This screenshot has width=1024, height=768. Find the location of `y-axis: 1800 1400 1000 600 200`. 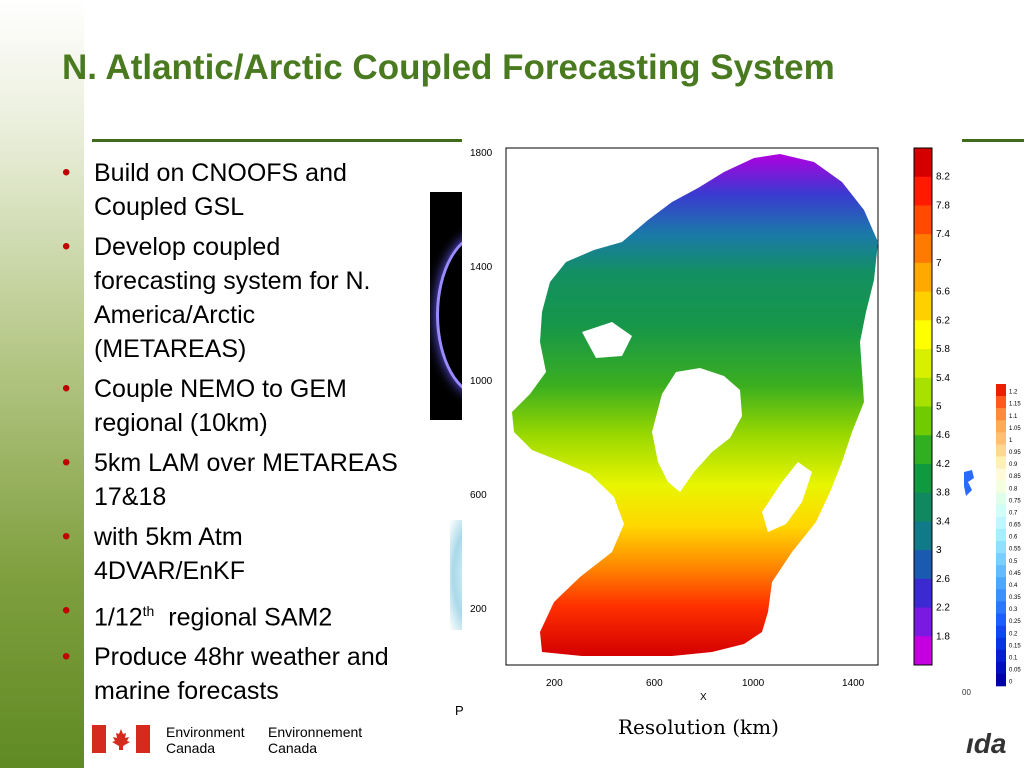

y-axis: 1800 1400 1000 600 200 is located at coordinates (481, 381).